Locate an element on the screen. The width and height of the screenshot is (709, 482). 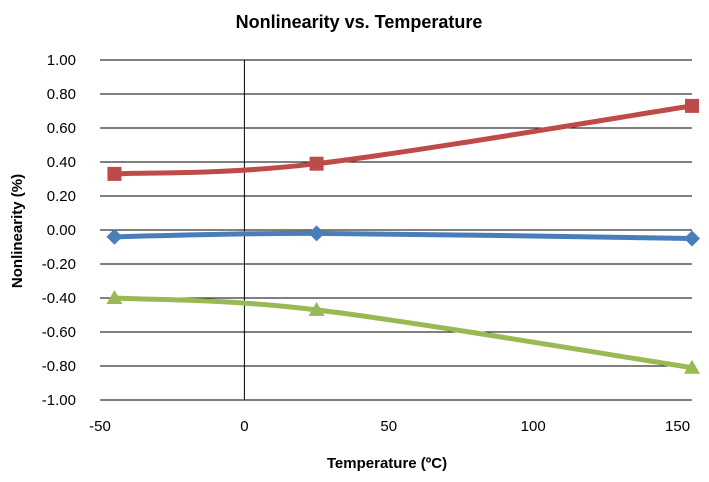
y-tick-label: -0.20 is located at coordinates (59, 264).